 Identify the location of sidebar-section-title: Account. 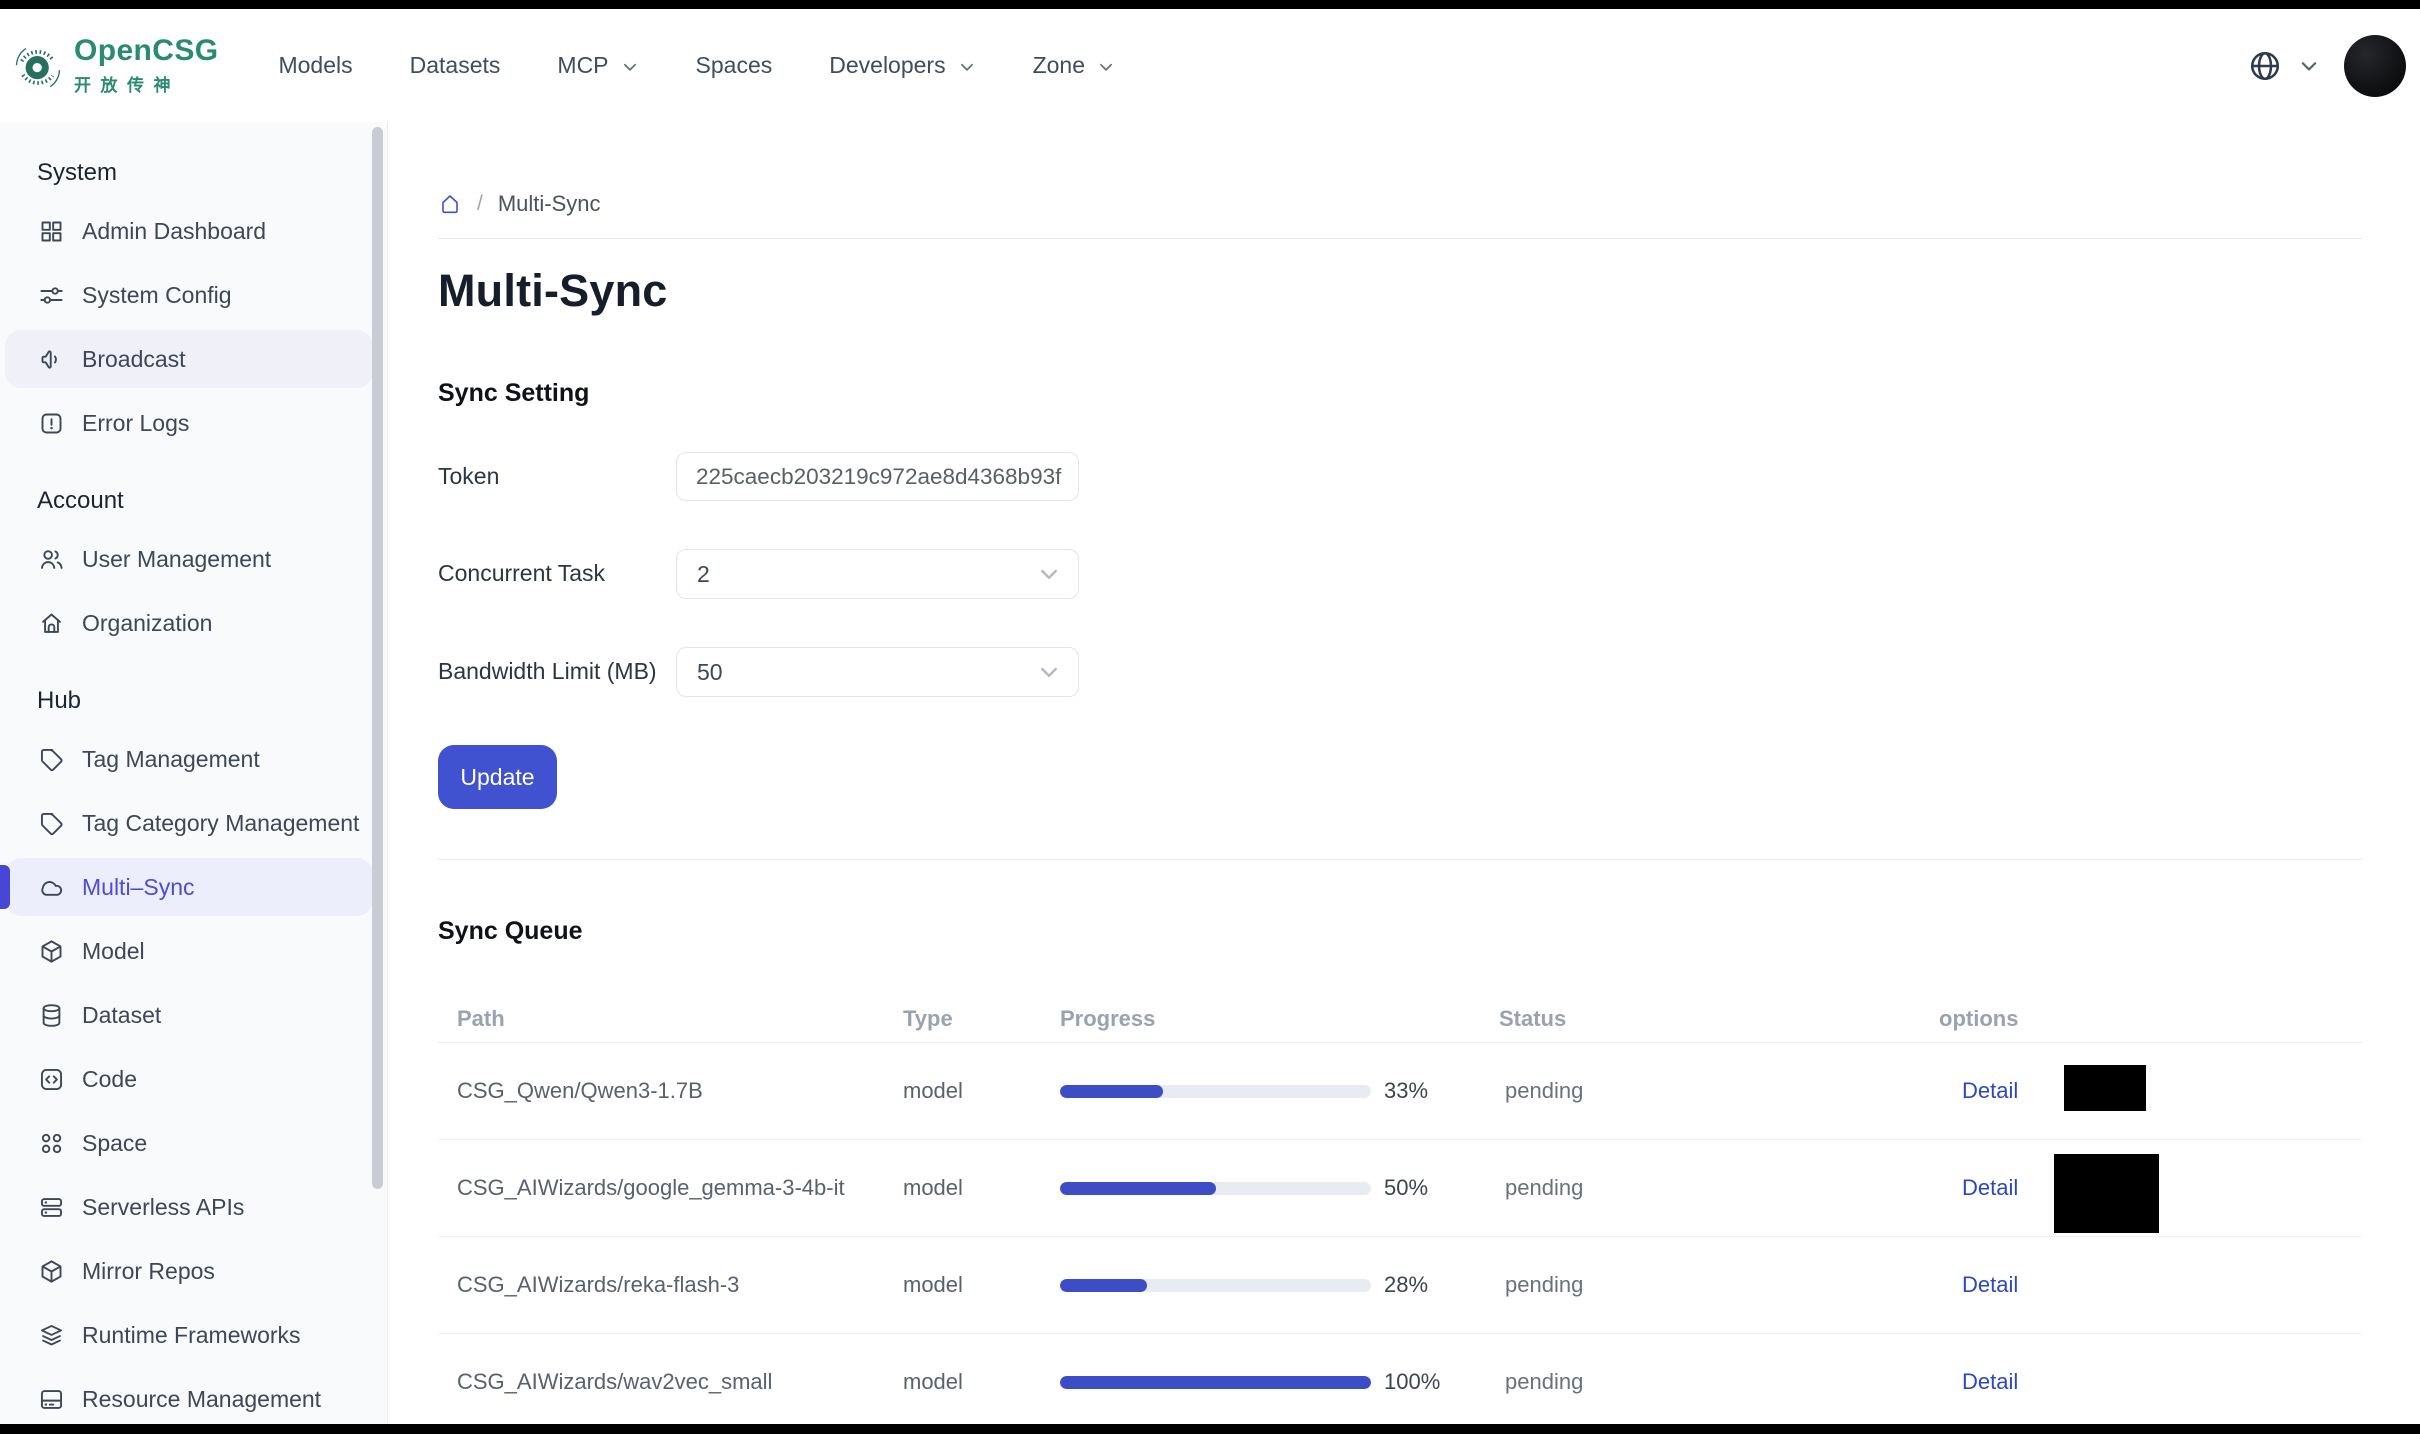
(80, 500).